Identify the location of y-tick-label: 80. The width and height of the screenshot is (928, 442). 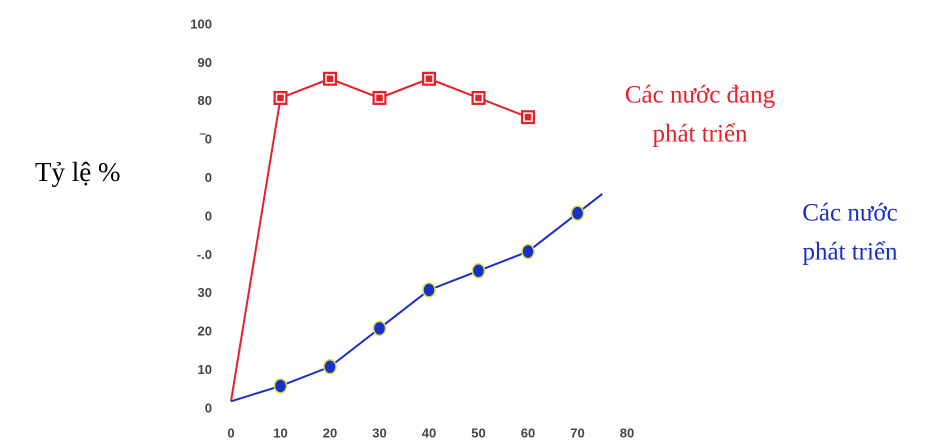
(205, 100).